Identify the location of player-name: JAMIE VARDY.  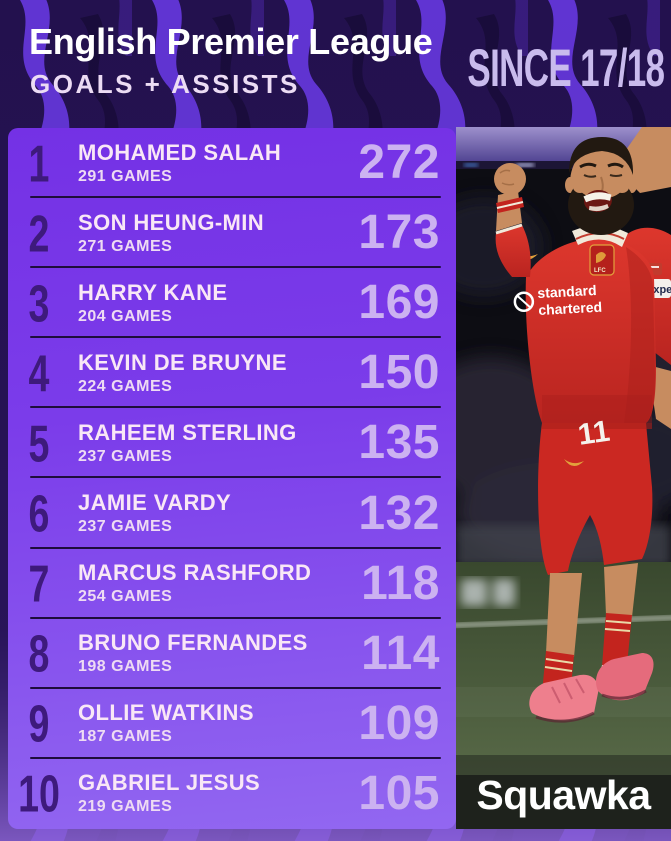
(155, 502).